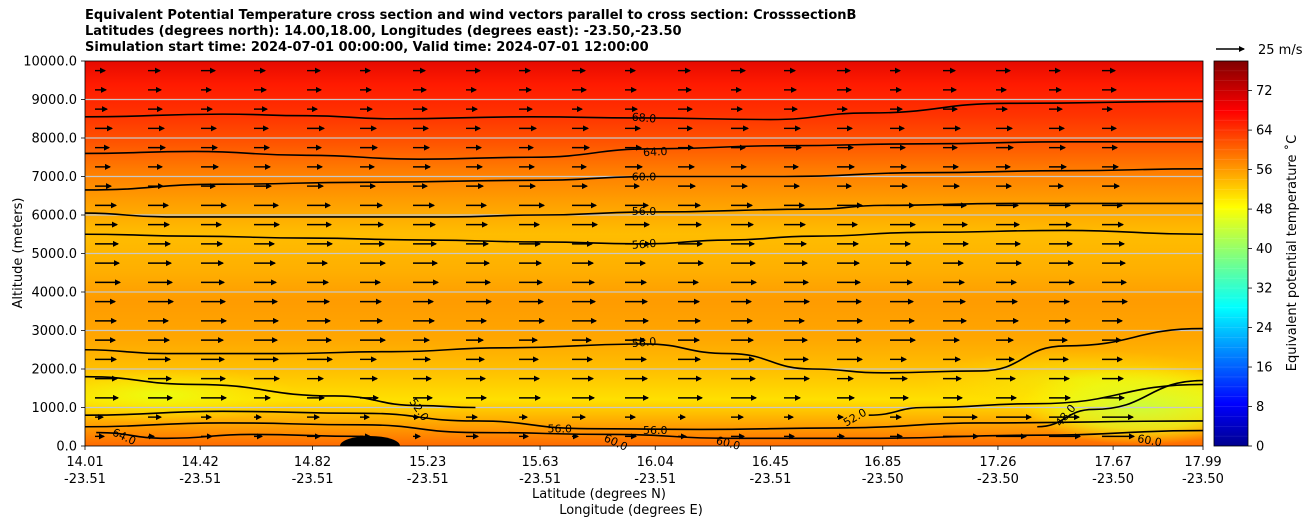 The height and width of the screenshot is (526, 1308). What do you see at coordinates (55, 139) in the screenshot?
I see `y-tick-label: 8000.0` at bounding box center [55, 139].